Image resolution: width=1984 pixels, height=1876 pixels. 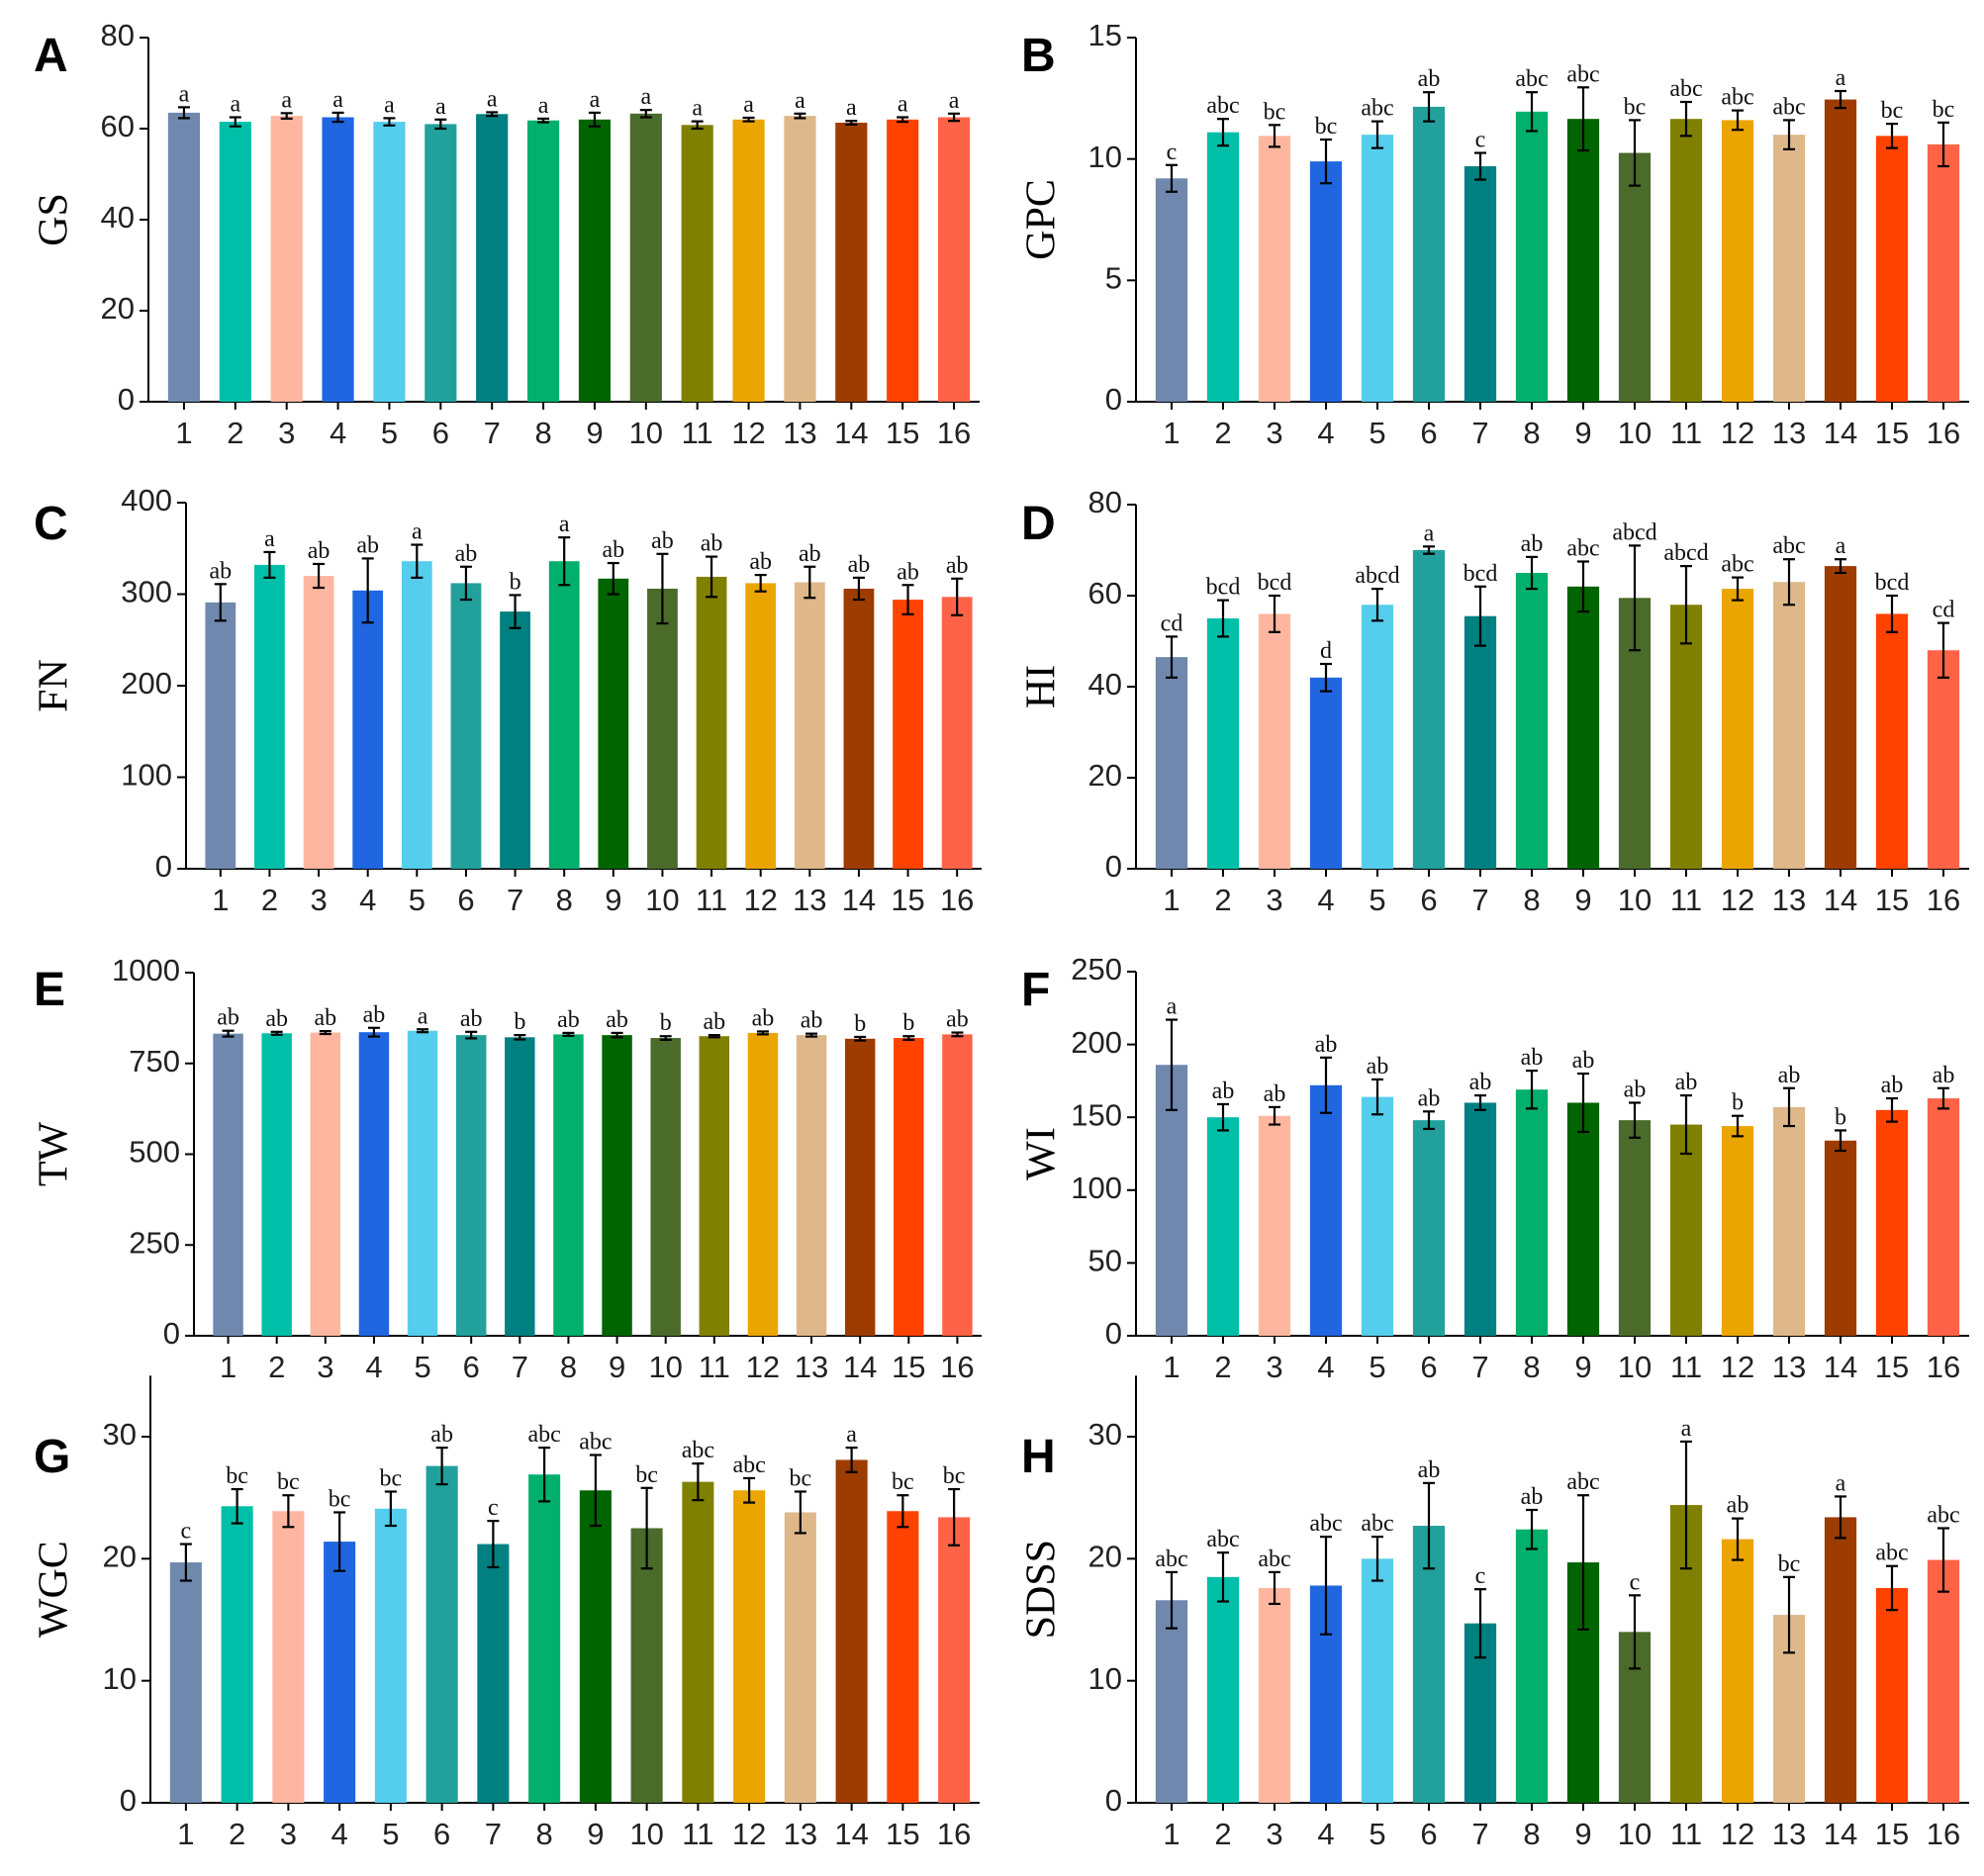 I want to click on significance-label: d, so click(x=1326, y=651).